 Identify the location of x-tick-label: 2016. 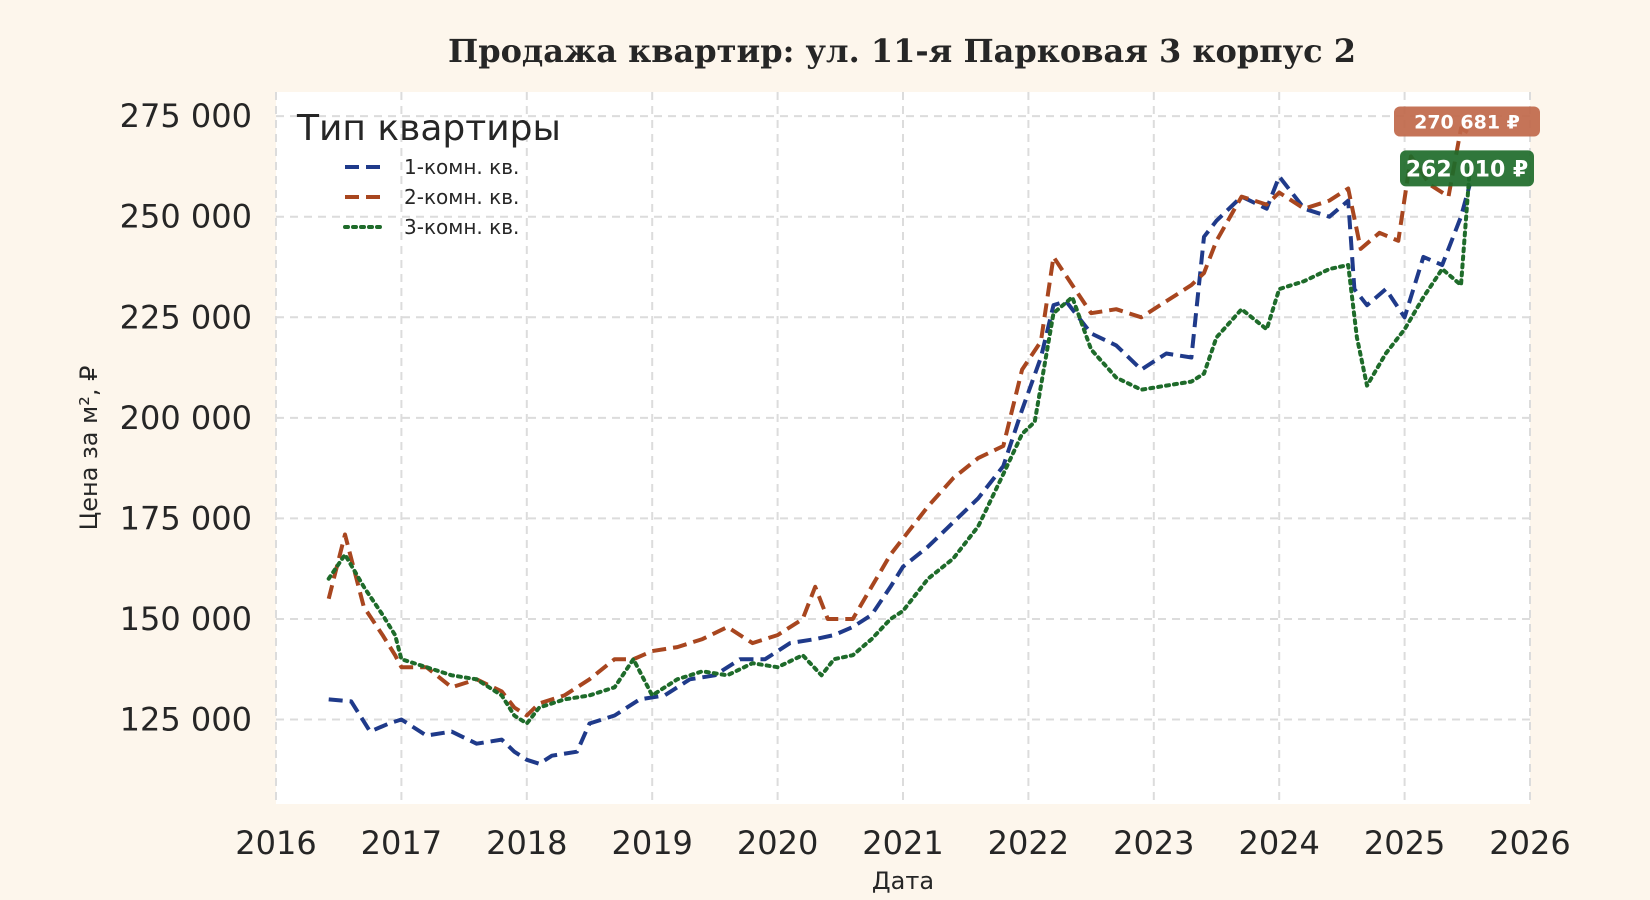
(275, 843).